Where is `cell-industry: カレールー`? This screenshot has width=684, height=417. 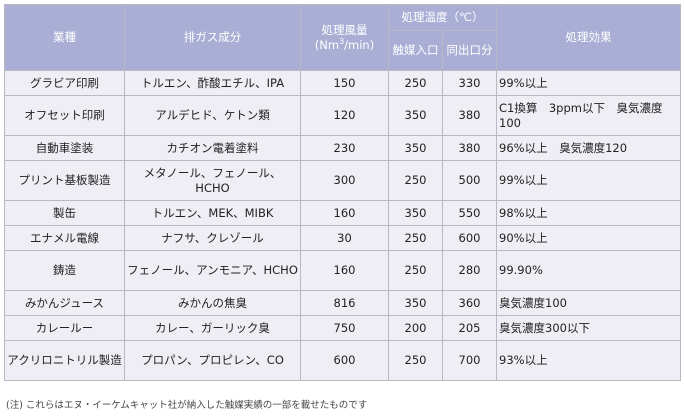 cell-industry: カレールー is located at coordinates (64, 328).